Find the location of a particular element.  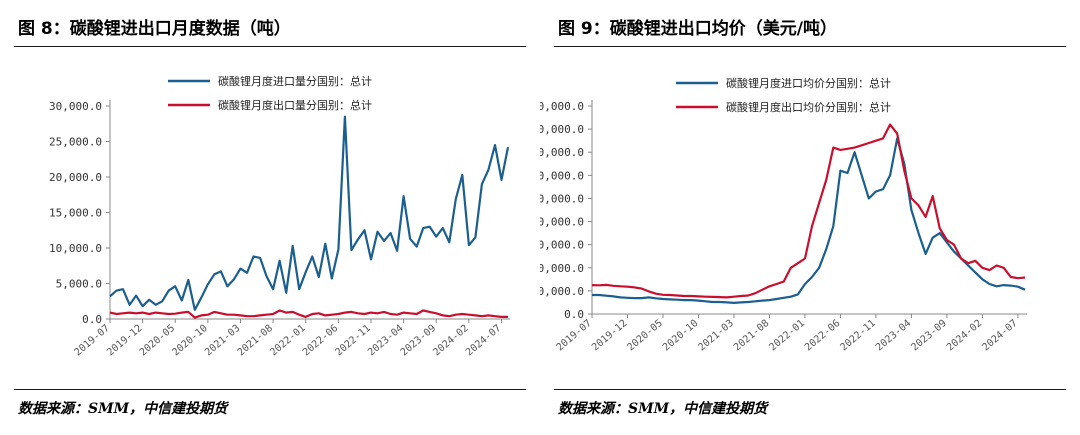

fig9-x-tick-label: 2024-07 is located at coordinates (999, 336).